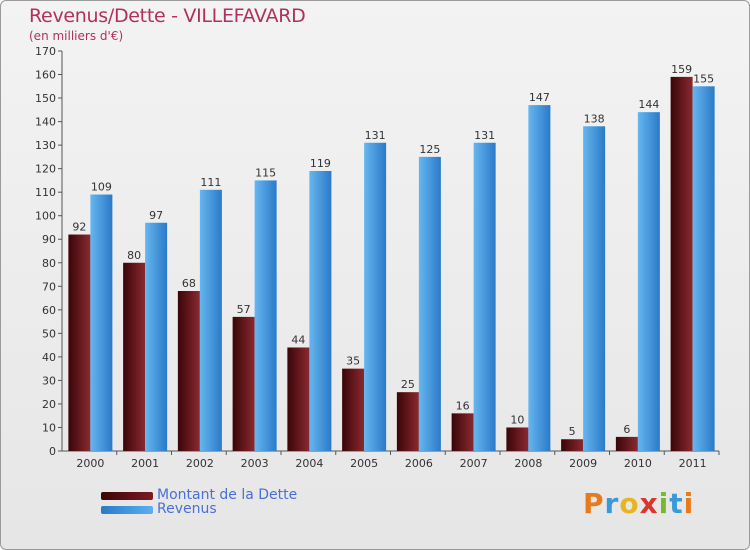 The height and width of the screenshot is (550, 750). I want to click on y-tick-label: 80, so click(49, 263).